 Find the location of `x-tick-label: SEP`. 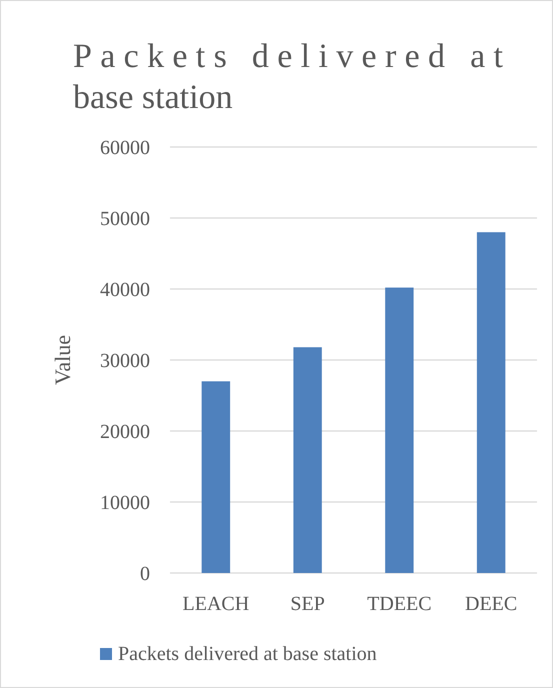

x-tick-label: SEP is located at coordinates (307, 604).